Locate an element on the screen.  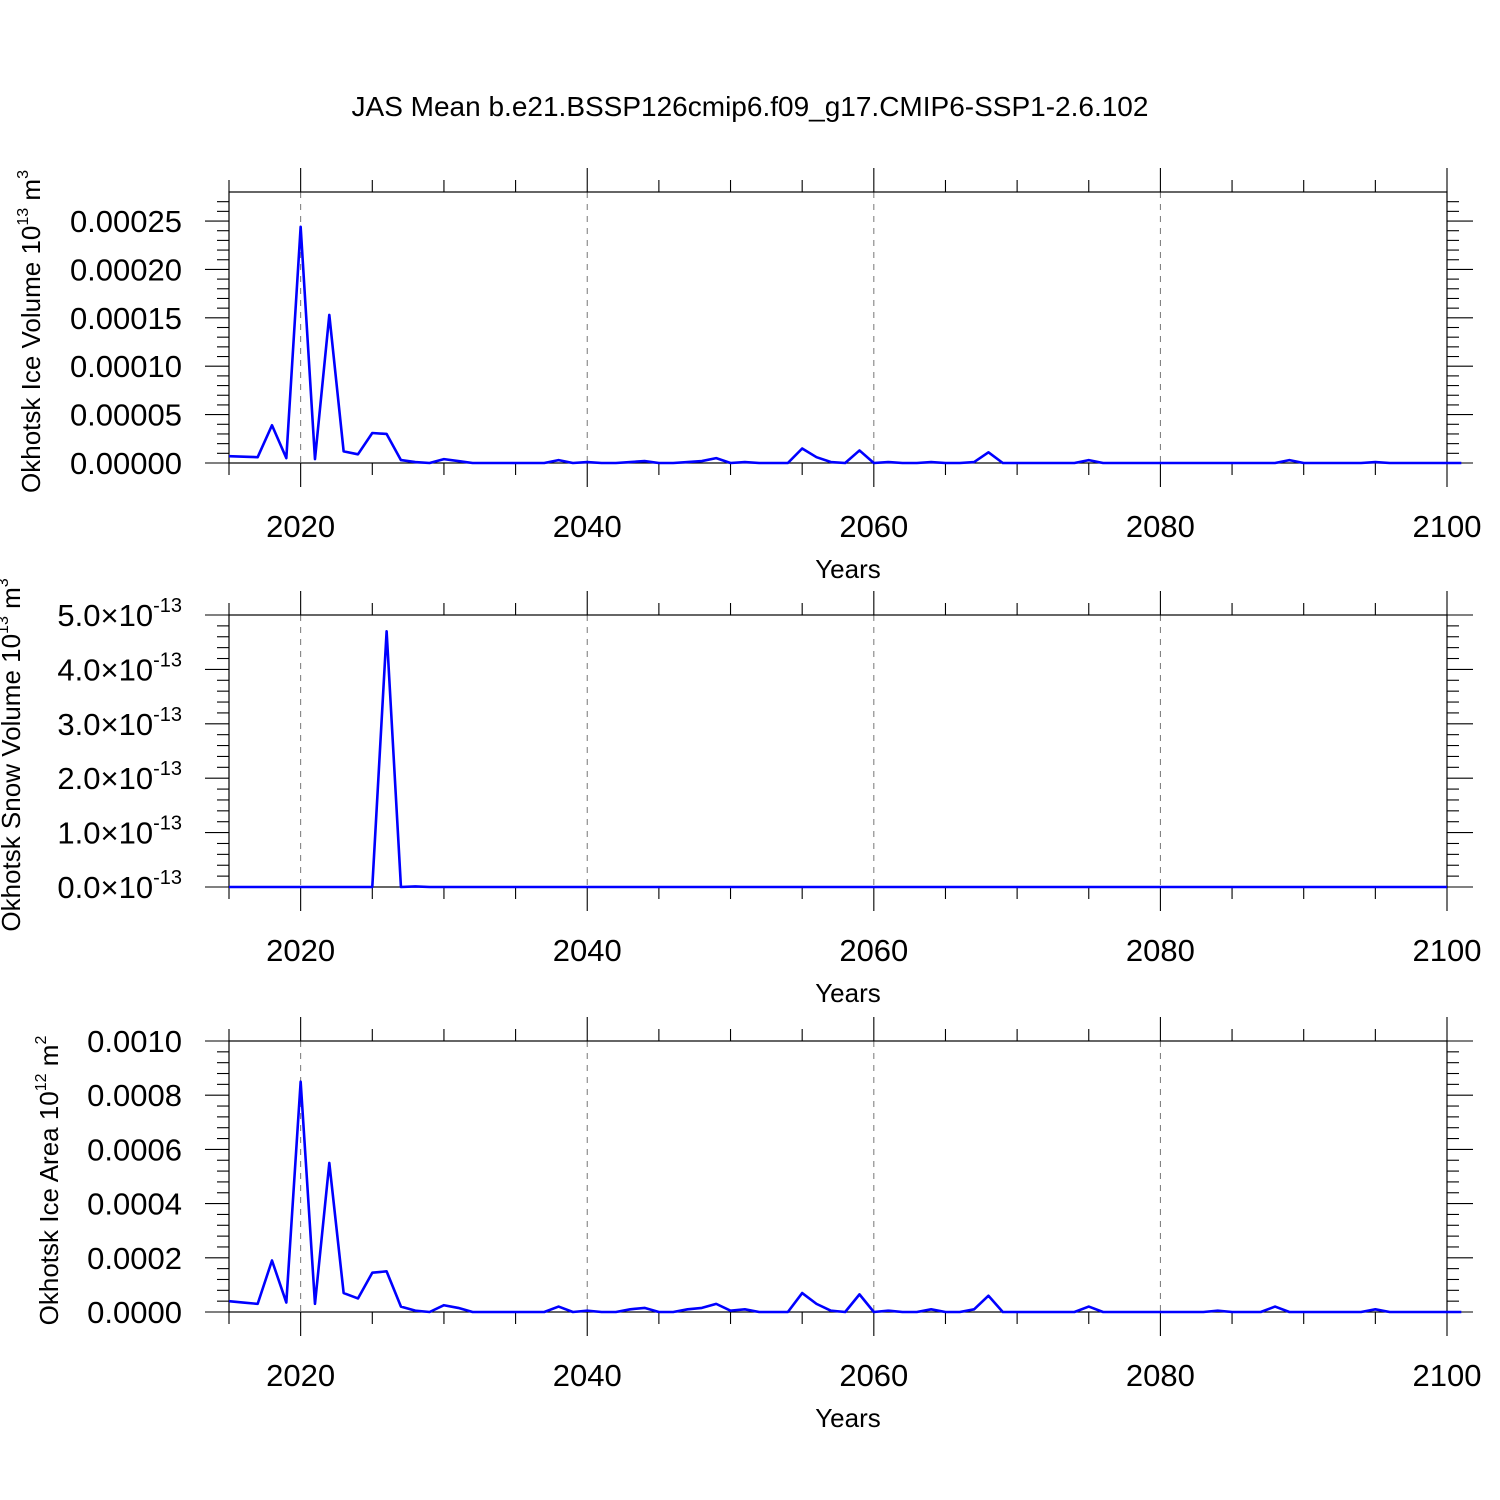
y-axis-label: Okhotsk Ice Volume 1013 m3 is located at coordinates (30, 331).